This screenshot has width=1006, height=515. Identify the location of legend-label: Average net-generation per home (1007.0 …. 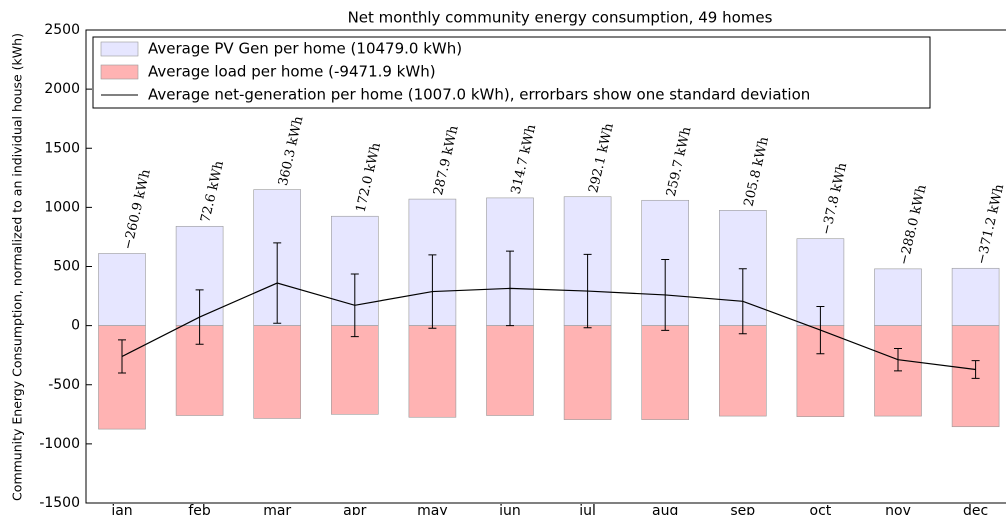
(479, 95).